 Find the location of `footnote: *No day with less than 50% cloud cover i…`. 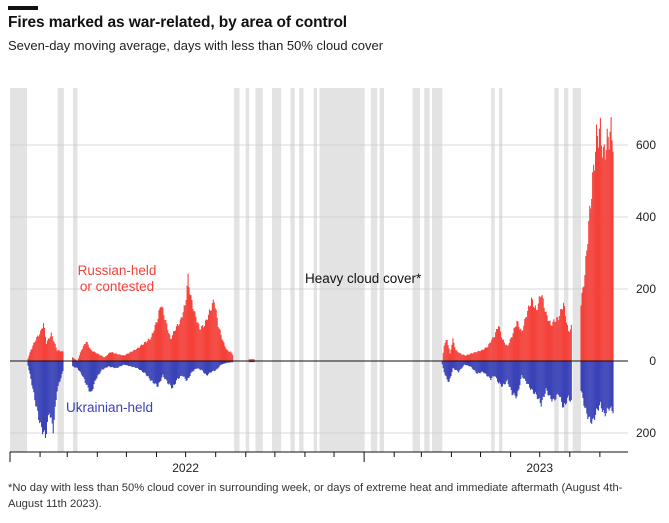

footnote: *No day with less than 50% cloud cover i… is located at coordinates (315, 496).